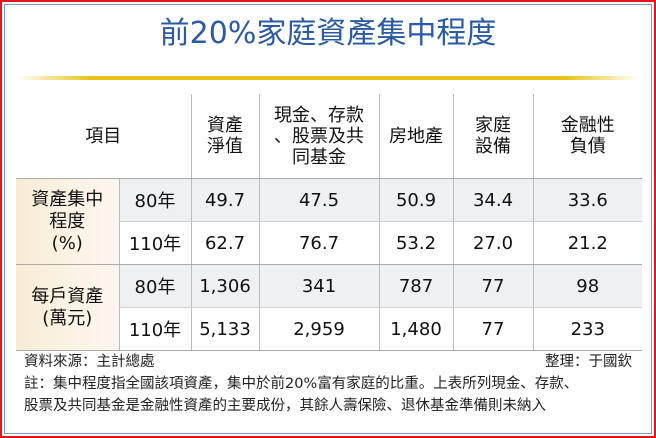 Image resolution: width=656 pixels, height=438 pixels. What do you see at coordinates (415, 329) in the screenshot?
I see `value-cell: 1,480` at bounding box center [415, 329].